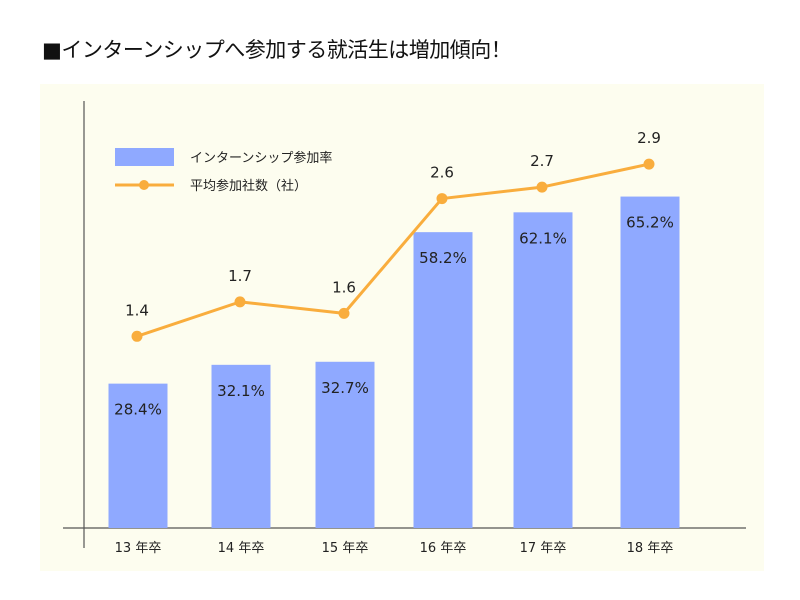 Image resolution: width=800 pixels, height=600 pixels. What do you see at coordinates (442, 173) in the screenshot?
I see `line-value-label: 2.6` at bounding box center [442, 173].